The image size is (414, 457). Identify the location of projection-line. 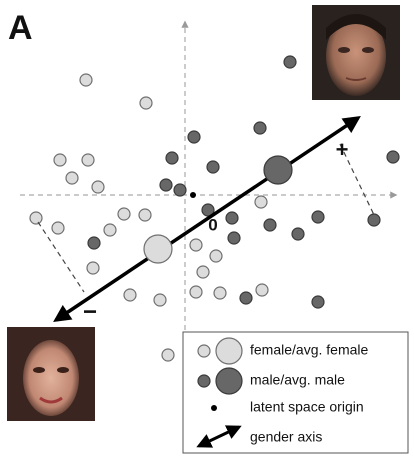
(61, 257).